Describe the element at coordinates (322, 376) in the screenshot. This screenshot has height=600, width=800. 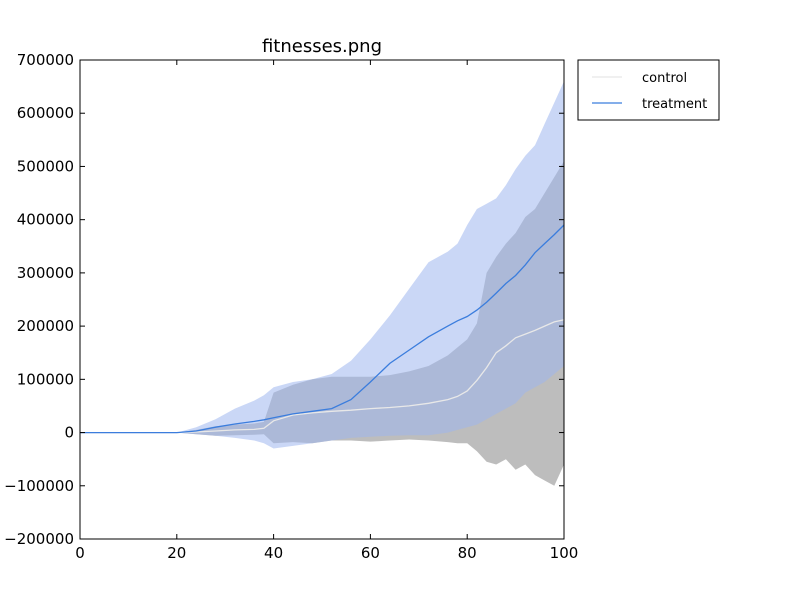
I see `line-control` at that location.